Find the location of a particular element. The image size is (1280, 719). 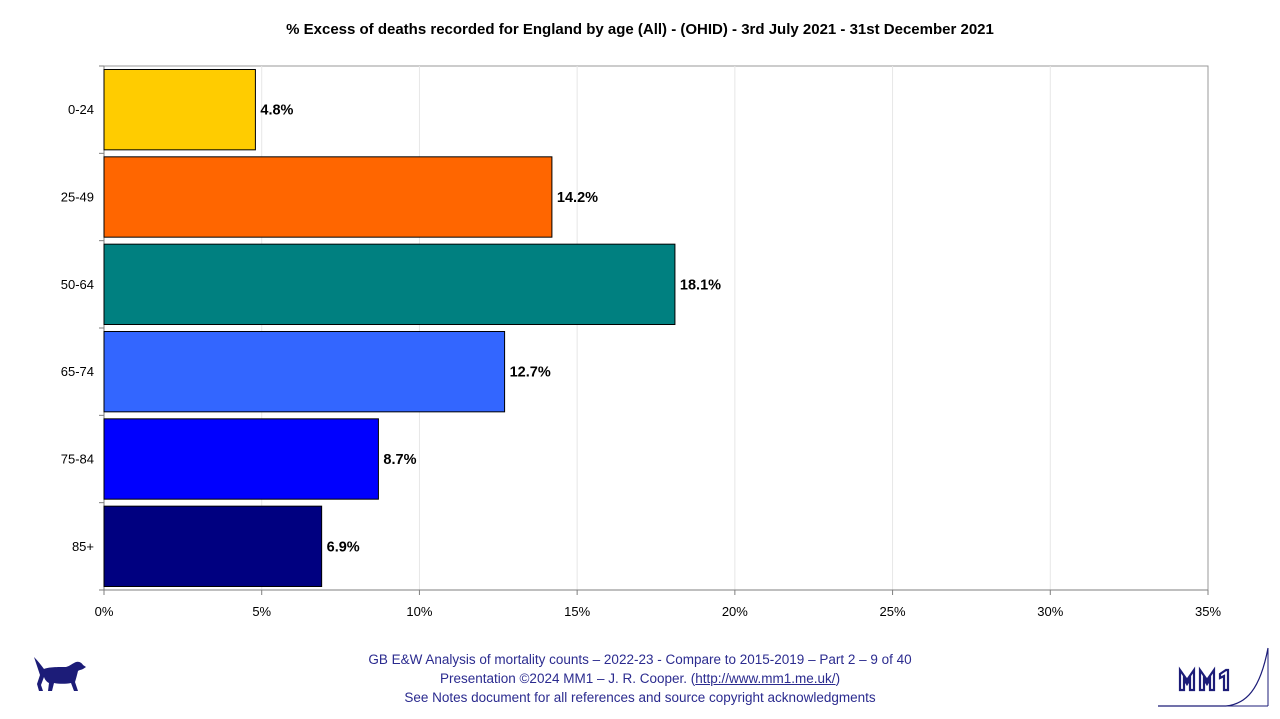

data-label: 4.8% is located at coordinates (276, 111).